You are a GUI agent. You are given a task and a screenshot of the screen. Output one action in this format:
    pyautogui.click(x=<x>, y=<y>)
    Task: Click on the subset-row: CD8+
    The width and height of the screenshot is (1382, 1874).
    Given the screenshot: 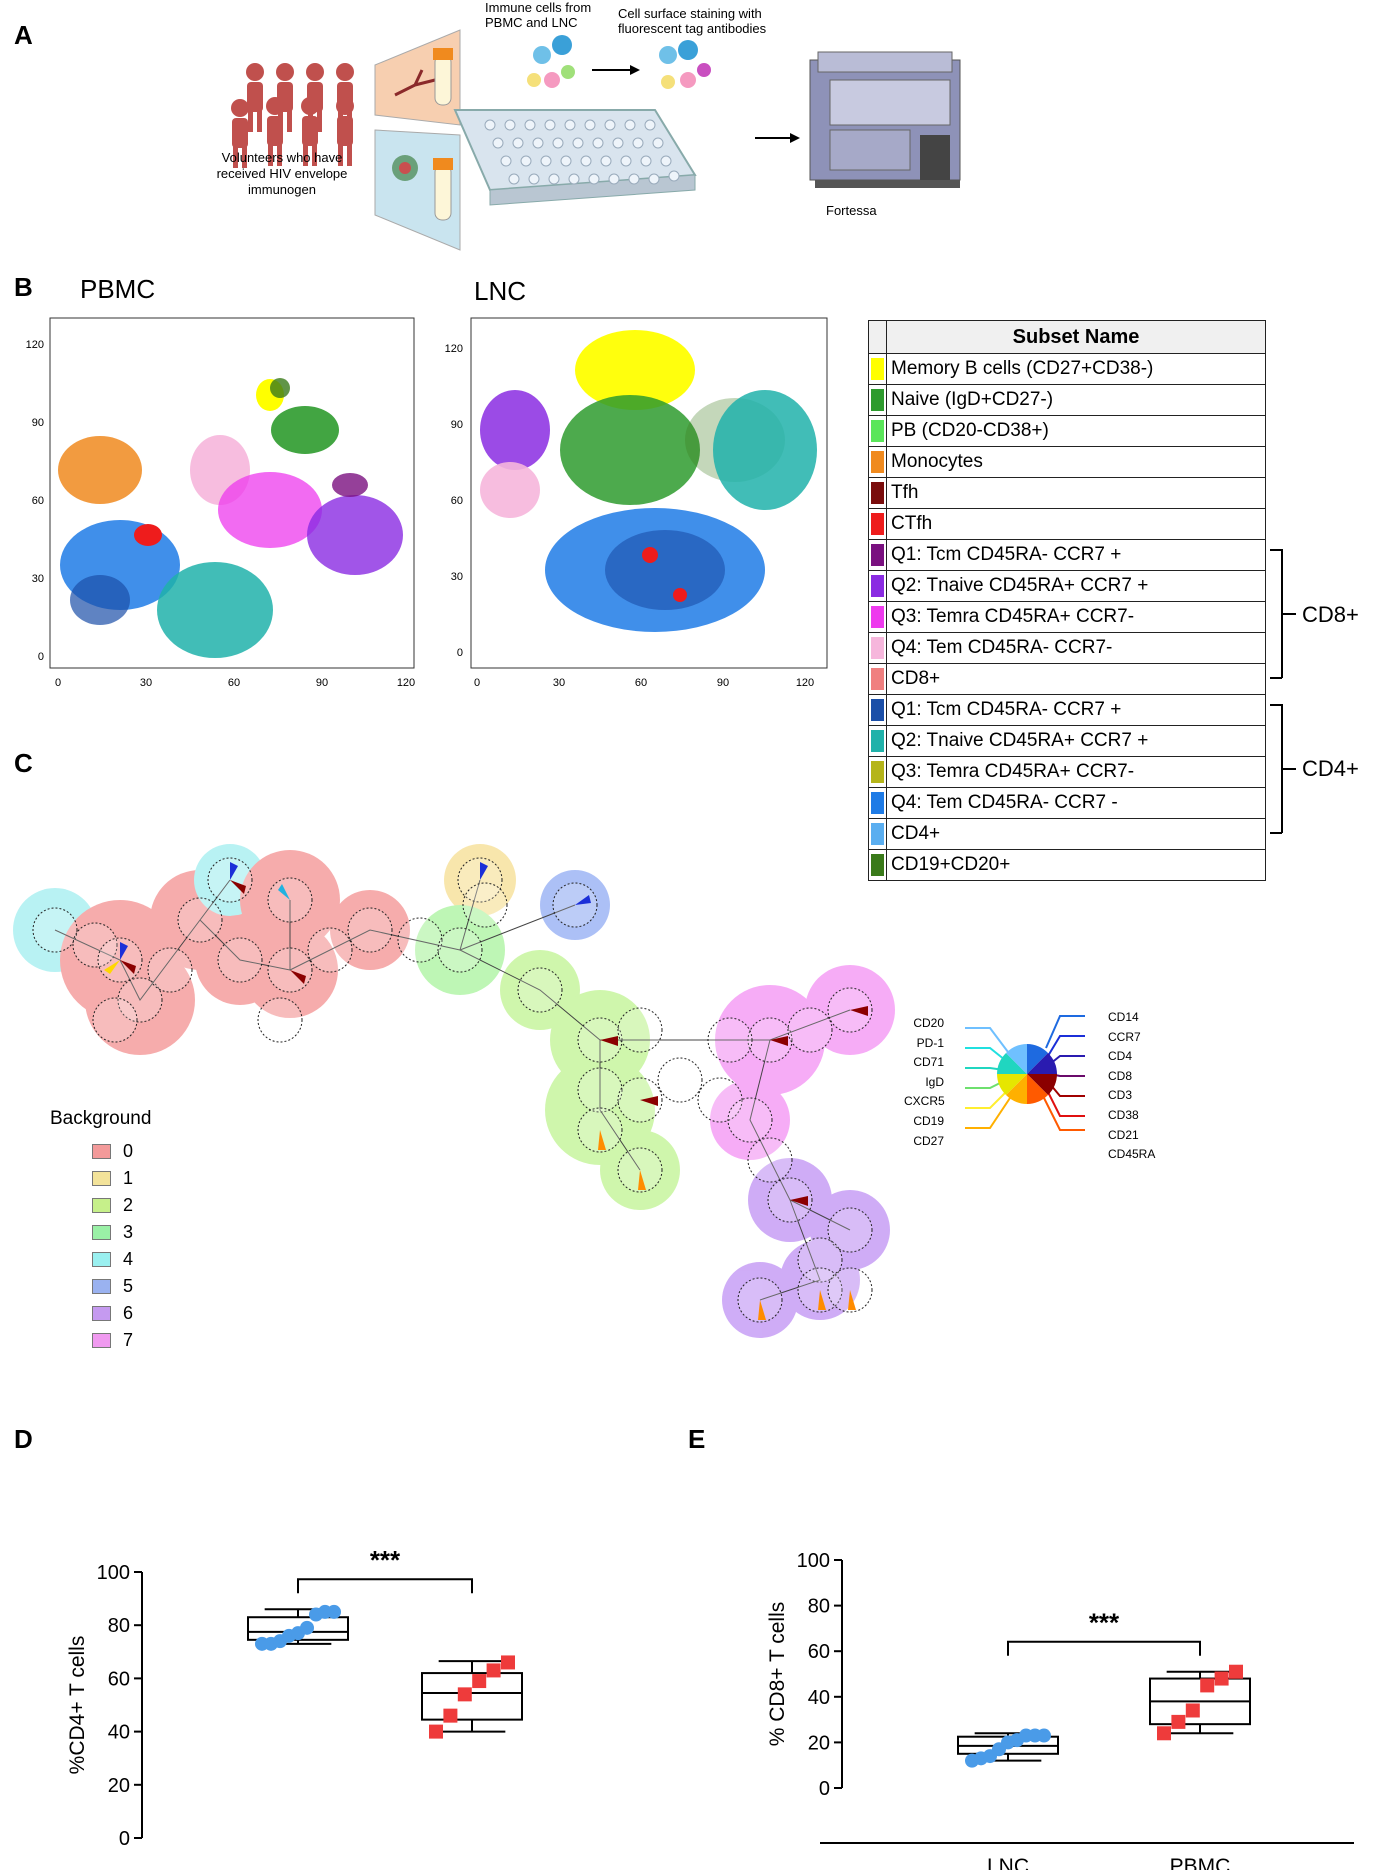 What is the action you would take?
    pyautogui.click(x=1067, y=679)
    